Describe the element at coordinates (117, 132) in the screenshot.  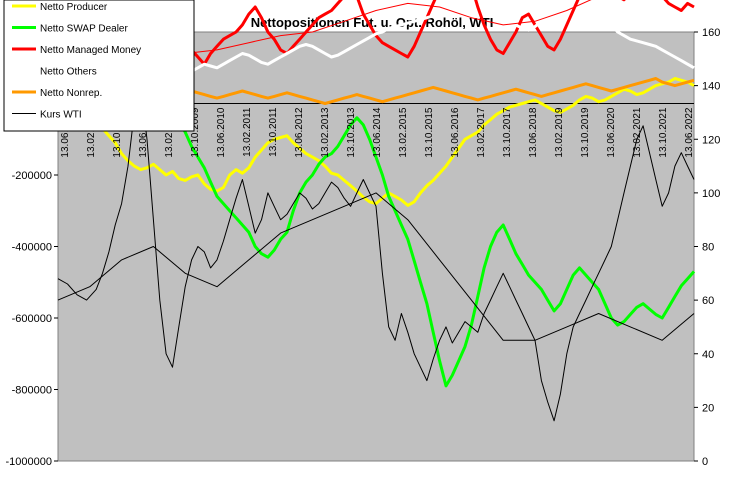
I see `x-tick-label: 13.10.2007` at that location.